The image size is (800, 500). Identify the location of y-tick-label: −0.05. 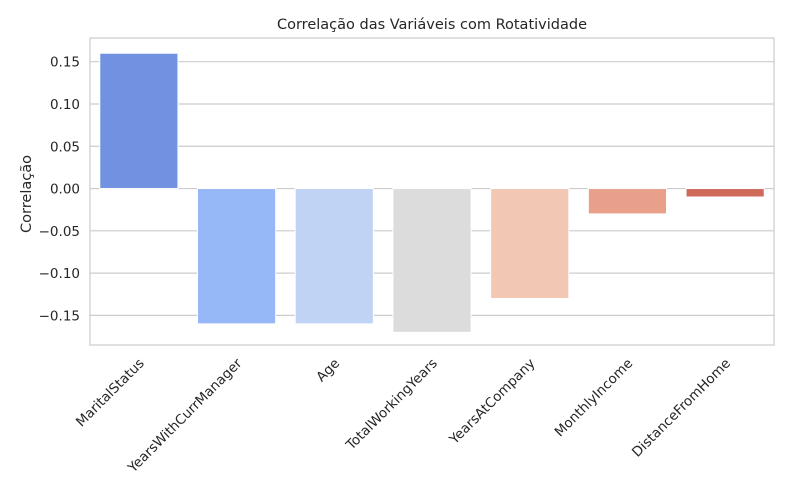
(59, 232).